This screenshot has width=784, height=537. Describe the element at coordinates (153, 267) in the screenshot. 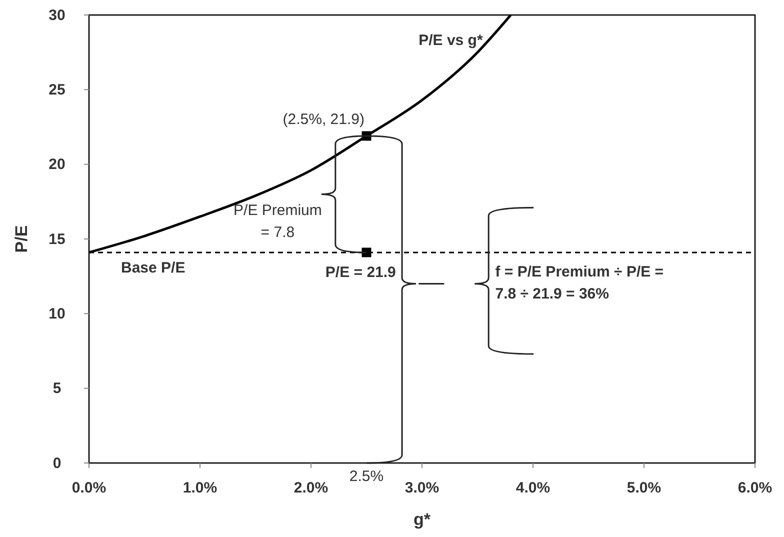

I see `ref-line-label: Base P/E` at that location.